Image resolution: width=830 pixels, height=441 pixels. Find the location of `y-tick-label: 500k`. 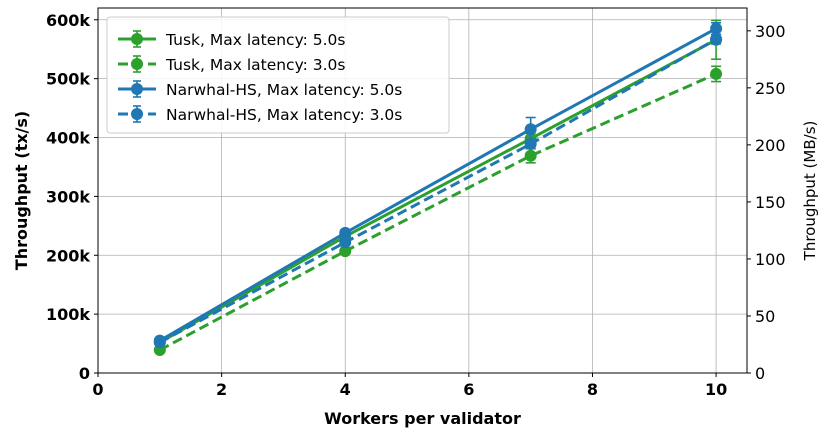

y-tick-label: 500k is located at coordinates (68, 79).